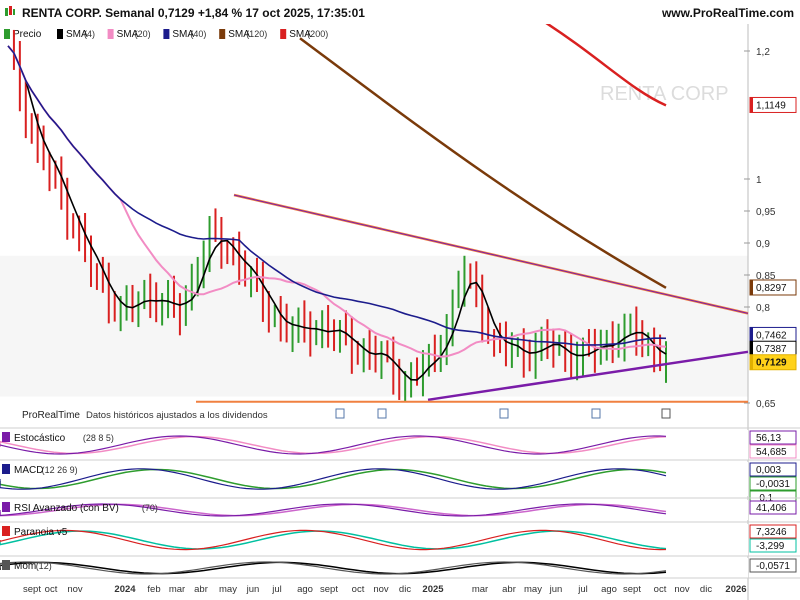  I want to click on time-axis-label: mar, so click(177, 589).